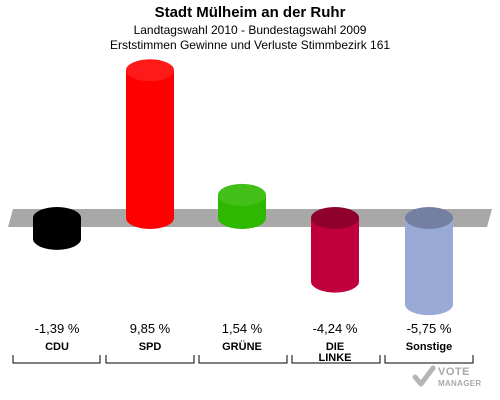  What do you see at coordinates (57, 328) in the screenshot?
I see `value-label: -1,39 %` at bounding box center [57, 328].